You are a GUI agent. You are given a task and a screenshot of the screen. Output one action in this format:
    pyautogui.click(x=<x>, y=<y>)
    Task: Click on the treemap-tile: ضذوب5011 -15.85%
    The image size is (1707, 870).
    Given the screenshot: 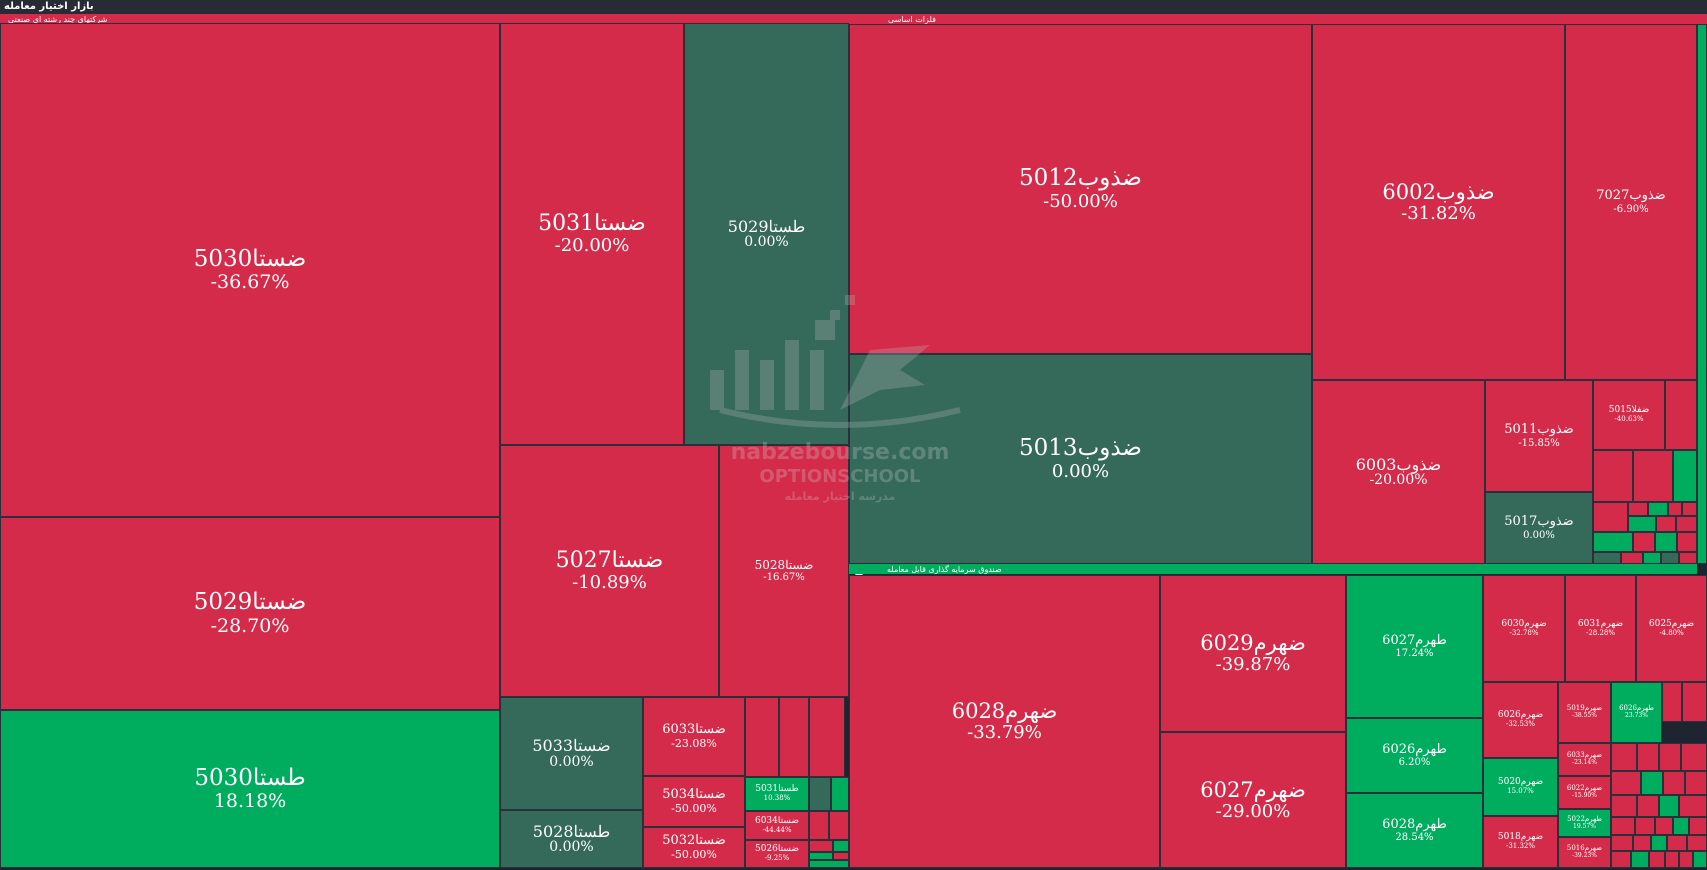 What is the action you would take?
    pyautogui.click(x=1539, y=436)
    